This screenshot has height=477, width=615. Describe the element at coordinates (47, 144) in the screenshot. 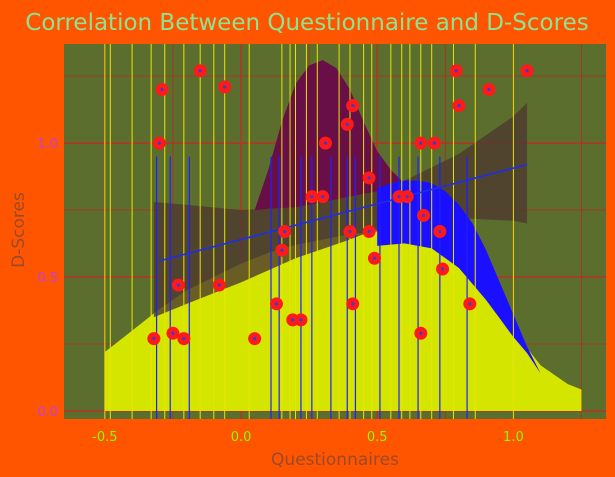

I see `y-tick-label-2: 1.0` at that location.